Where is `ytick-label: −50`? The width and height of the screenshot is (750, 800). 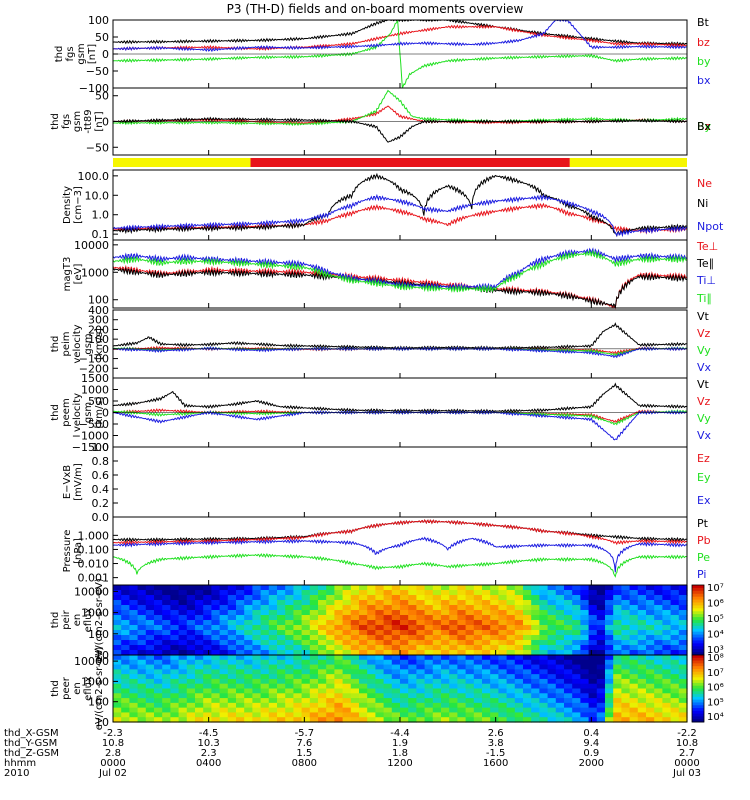 ytick-label: −50 is located at coordinates (97, 71).